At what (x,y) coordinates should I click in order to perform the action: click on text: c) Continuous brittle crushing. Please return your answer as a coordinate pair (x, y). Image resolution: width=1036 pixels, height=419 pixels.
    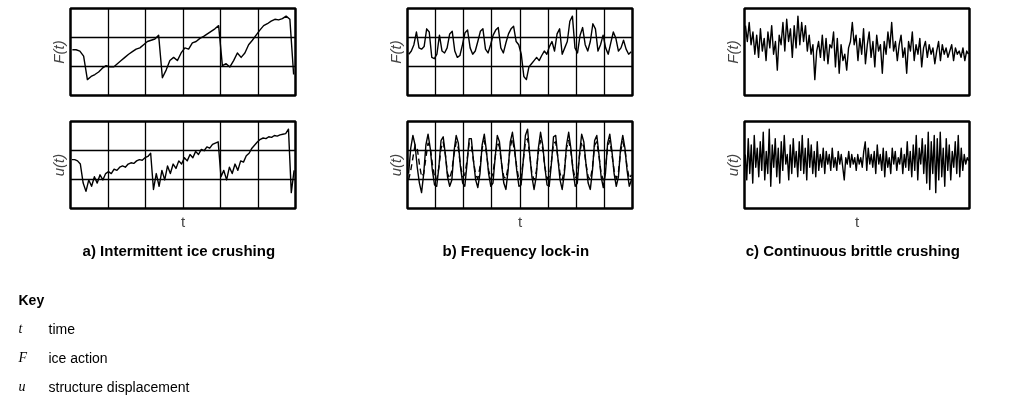
    Looking at the image, I should click on (852, 250).